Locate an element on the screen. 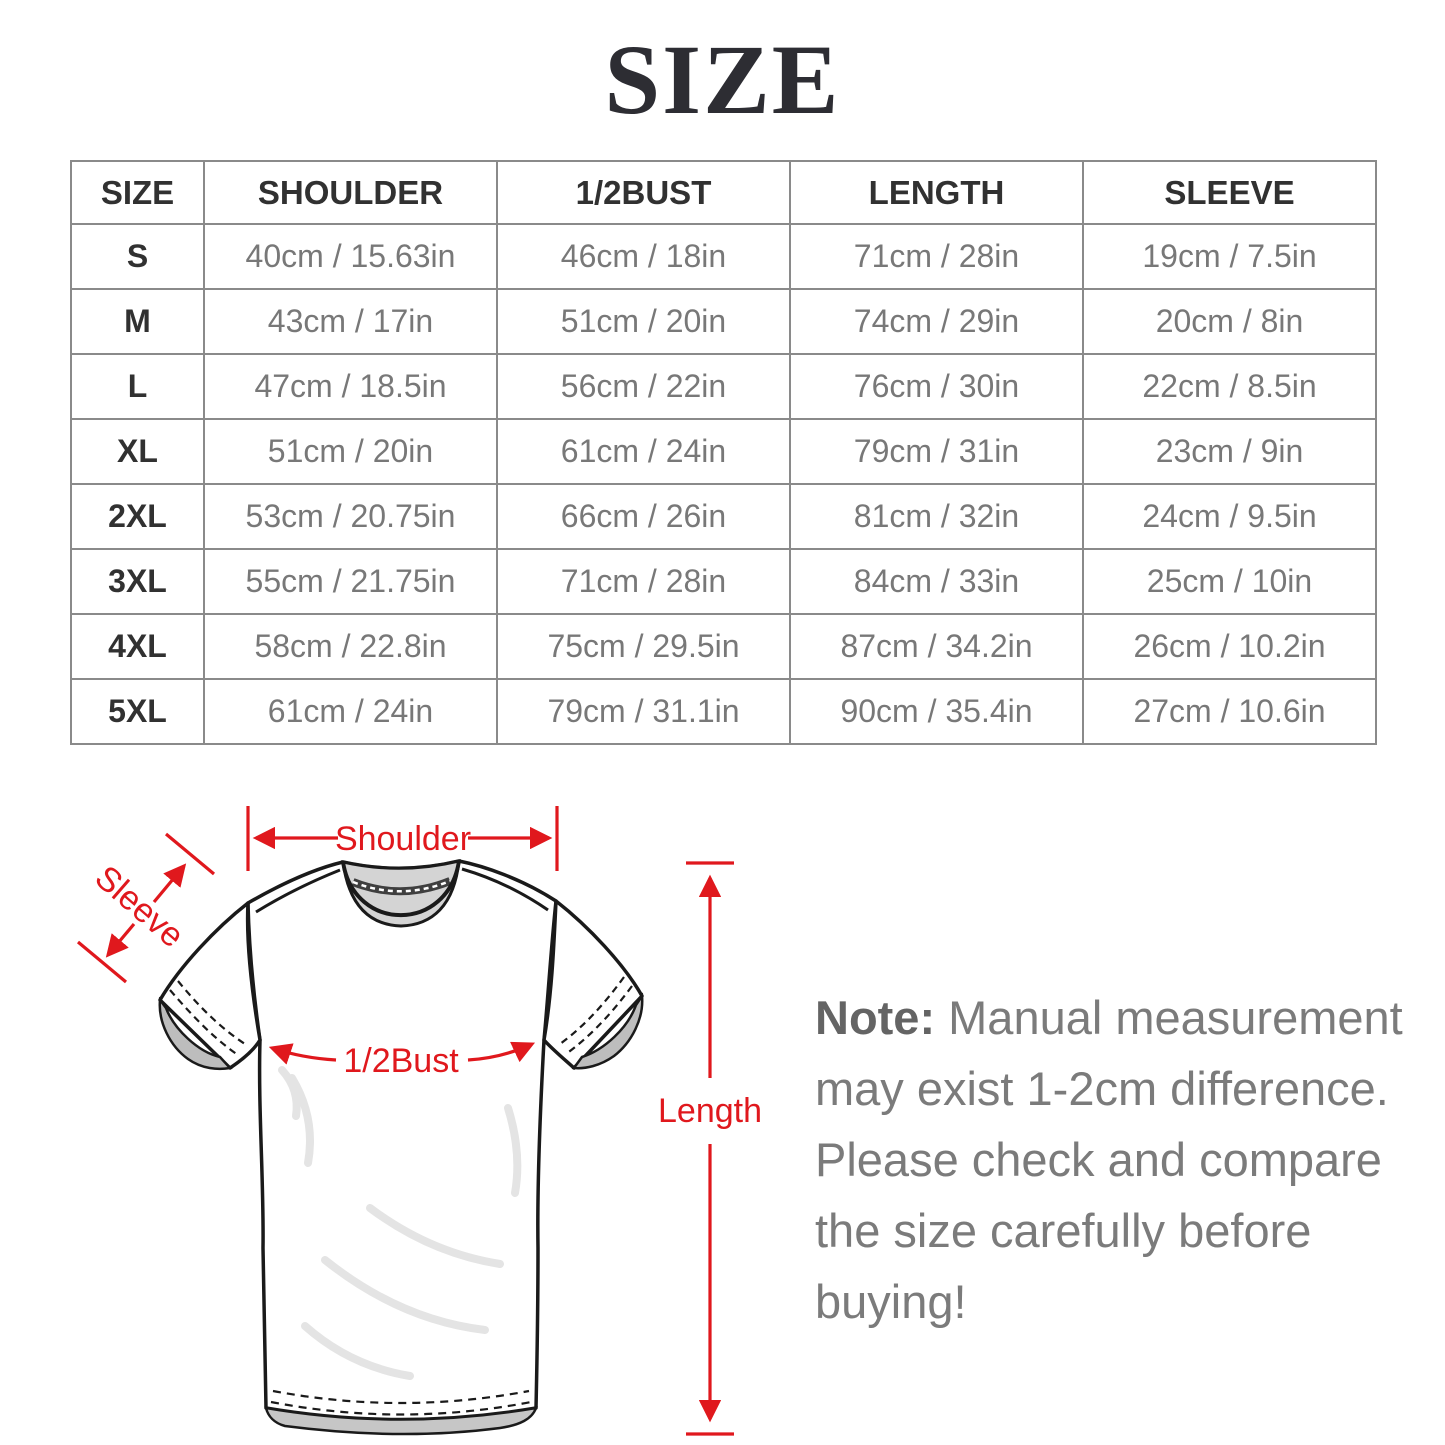  hem is located at coordinates (401, 1412).